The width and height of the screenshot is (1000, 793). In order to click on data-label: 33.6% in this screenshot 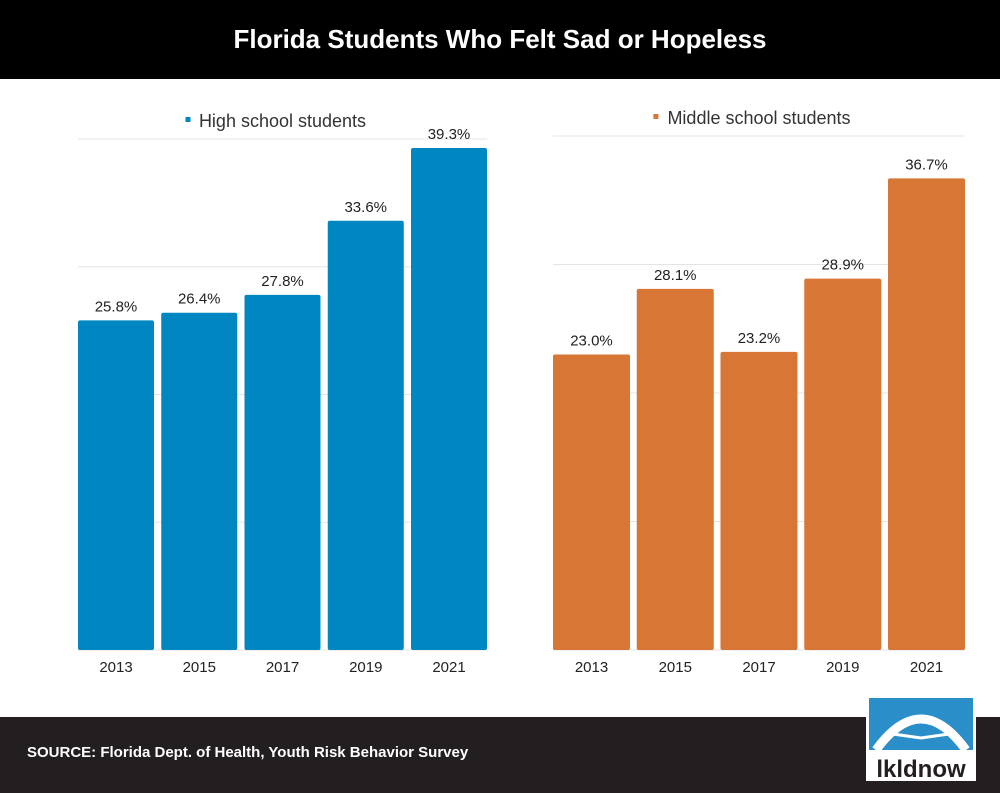, I will do `click(365, 207)`.